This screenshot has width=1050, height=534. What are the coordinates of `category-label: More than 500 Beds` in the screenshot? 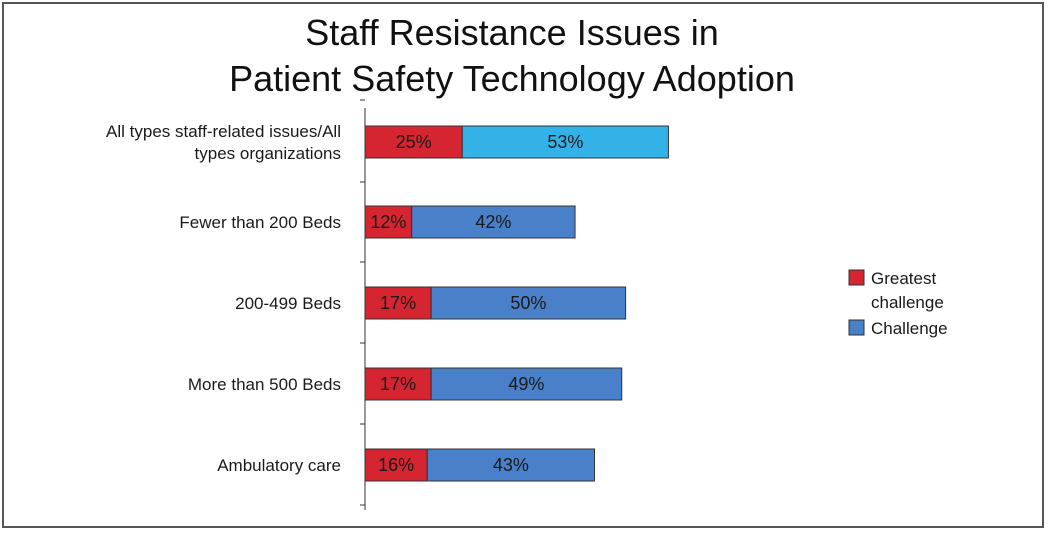 It's located at (264, 384).